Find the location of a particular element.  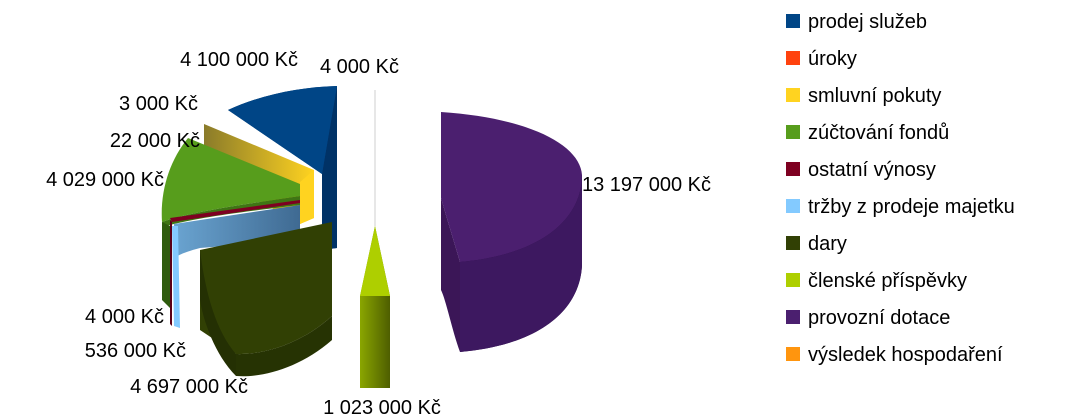

legend-item-smluvni-pokuty: smluvní pokuty is located at coordinates (863, 96).